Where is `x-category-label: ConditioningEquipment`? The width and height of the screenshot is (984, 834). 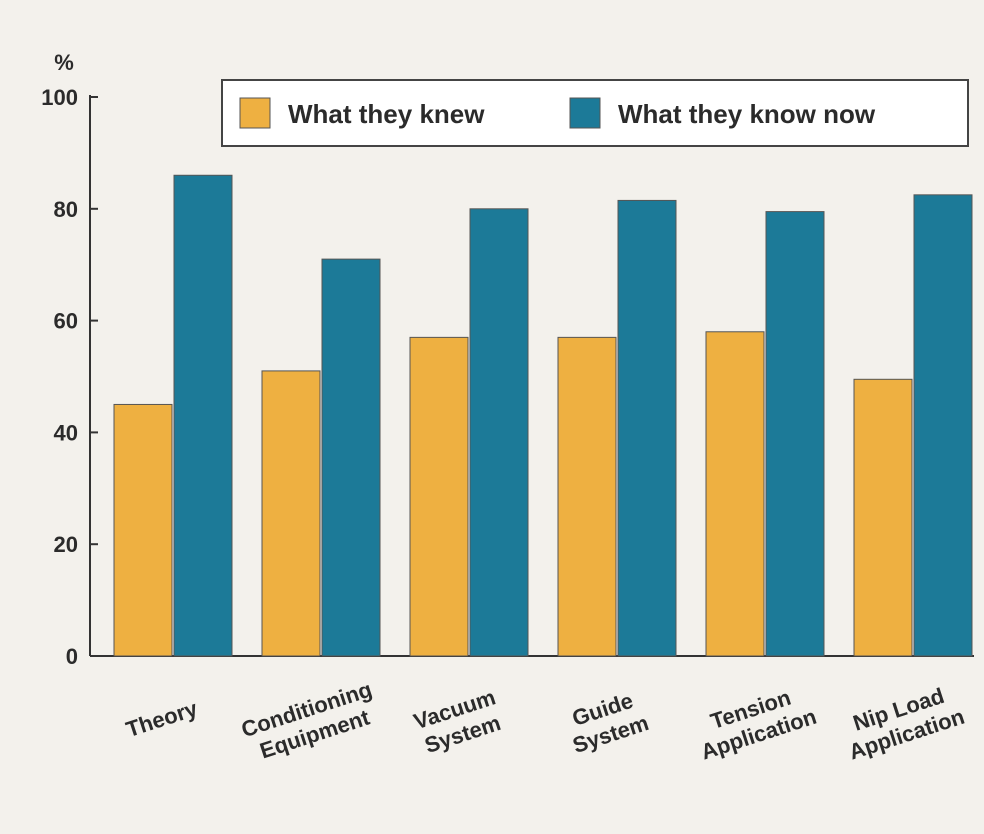
x-category-label: ConditioningEquipment is located at coordinates (310, 722).